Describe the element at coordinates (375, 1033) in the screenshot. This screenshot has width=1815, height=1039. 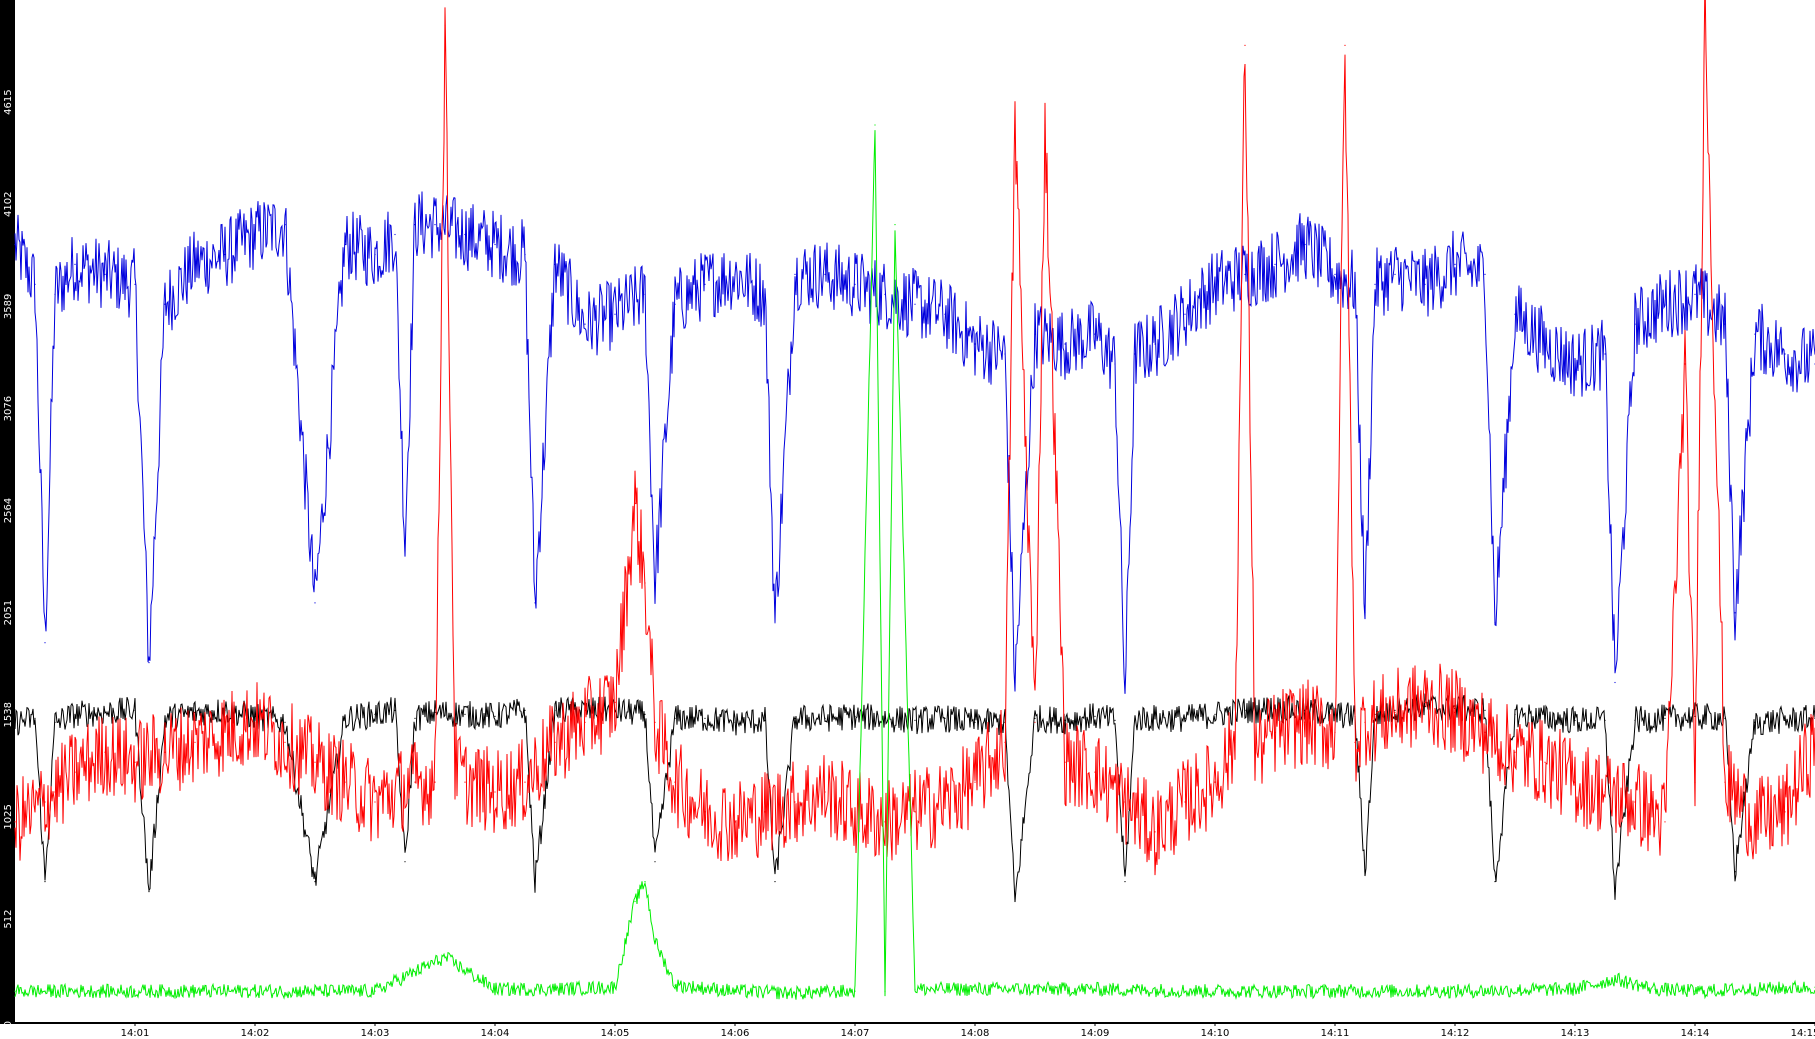
I see `x-tick-label: 14:03` at that location.